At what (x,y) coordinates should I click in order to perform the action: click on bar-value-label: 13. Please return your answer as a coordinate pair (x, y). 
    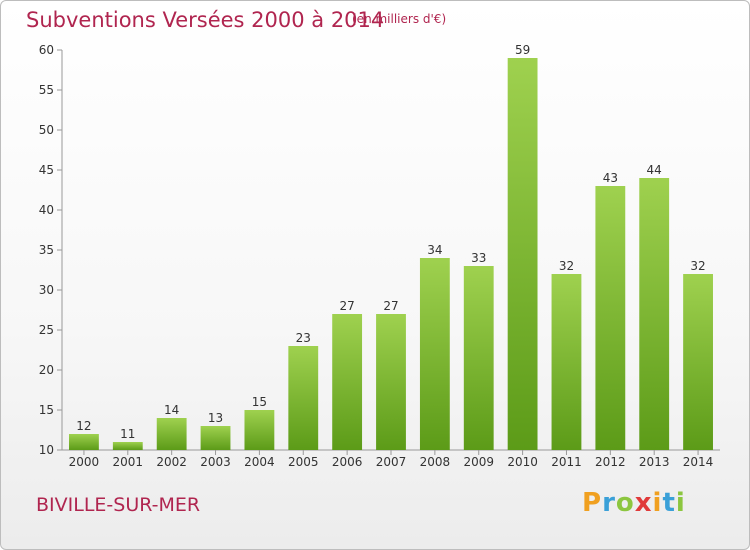
    Looking at the image, I should click on (215, 418).